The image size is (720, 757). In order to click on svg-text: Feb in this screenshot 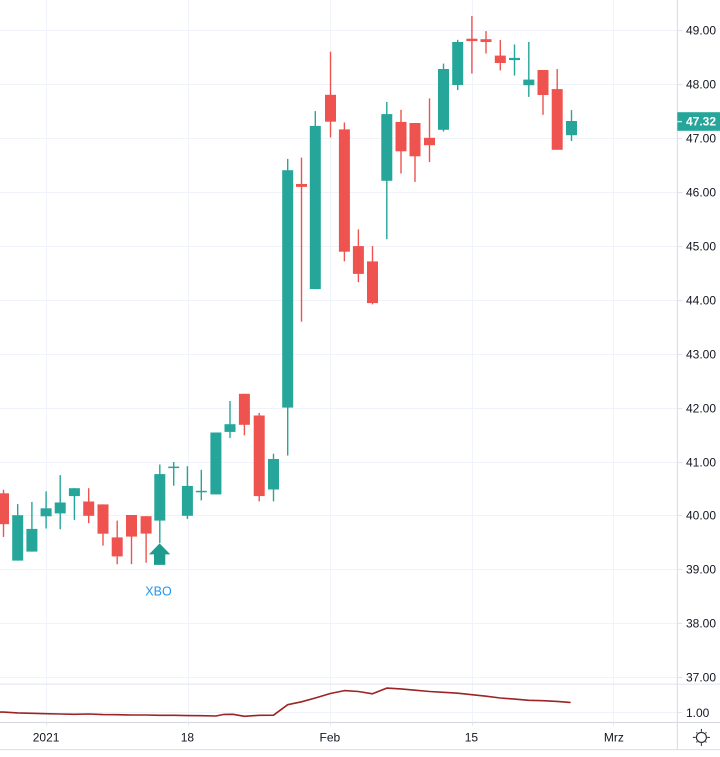, I will do `click(330, 738)`.